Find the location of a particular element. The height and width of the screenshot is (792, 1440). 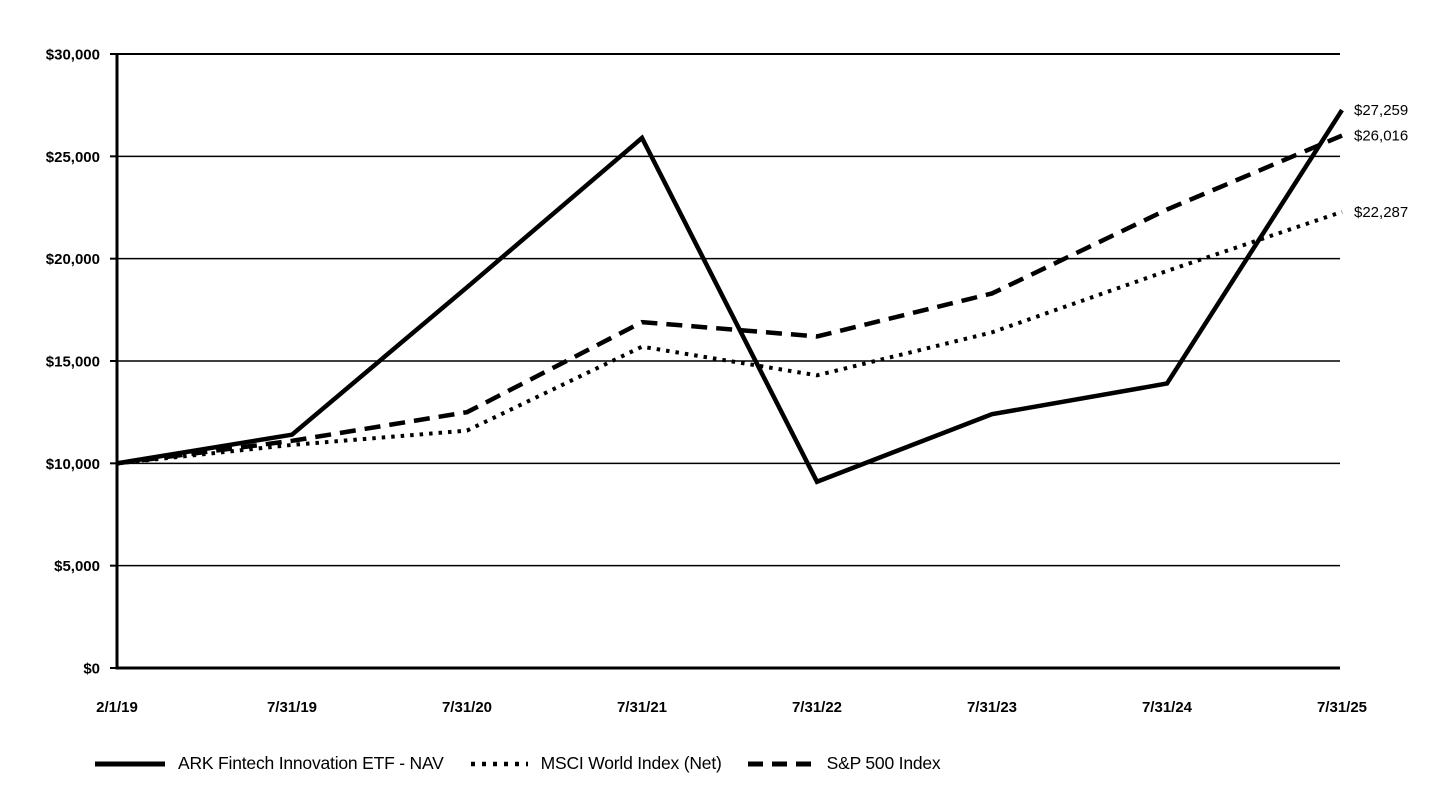

x-tick-label: 7/31/19 is located at coordinates (292, 707).